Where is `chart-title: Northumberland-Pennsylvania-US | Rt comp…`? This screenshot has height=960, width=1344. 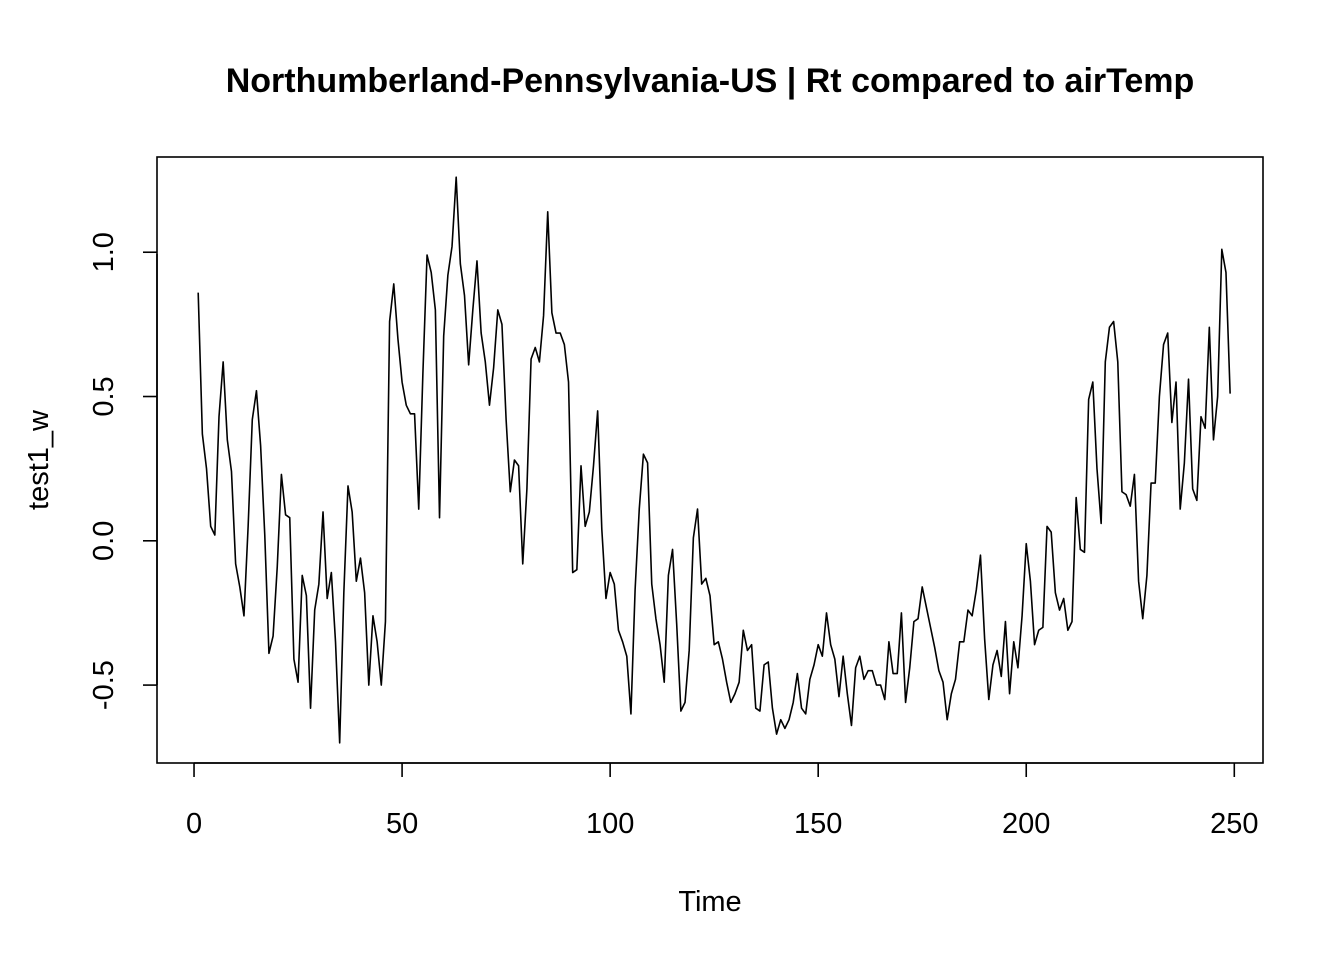
chart-title: Northumberland-Pennsylvania-US | Rt comp… is located at coordinates (710, 81).